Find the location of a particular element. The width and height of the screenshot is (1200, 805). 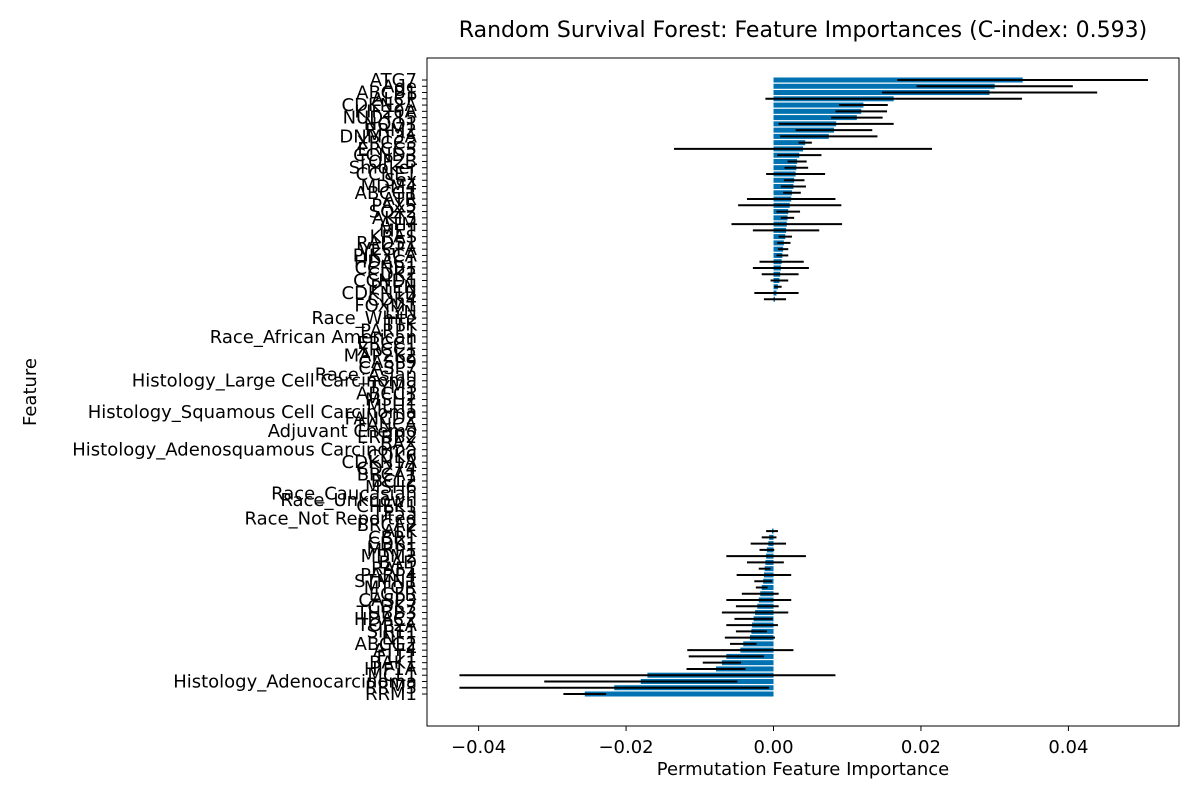

x-tick-label: 0.02 is located at coordinates (921, 747).